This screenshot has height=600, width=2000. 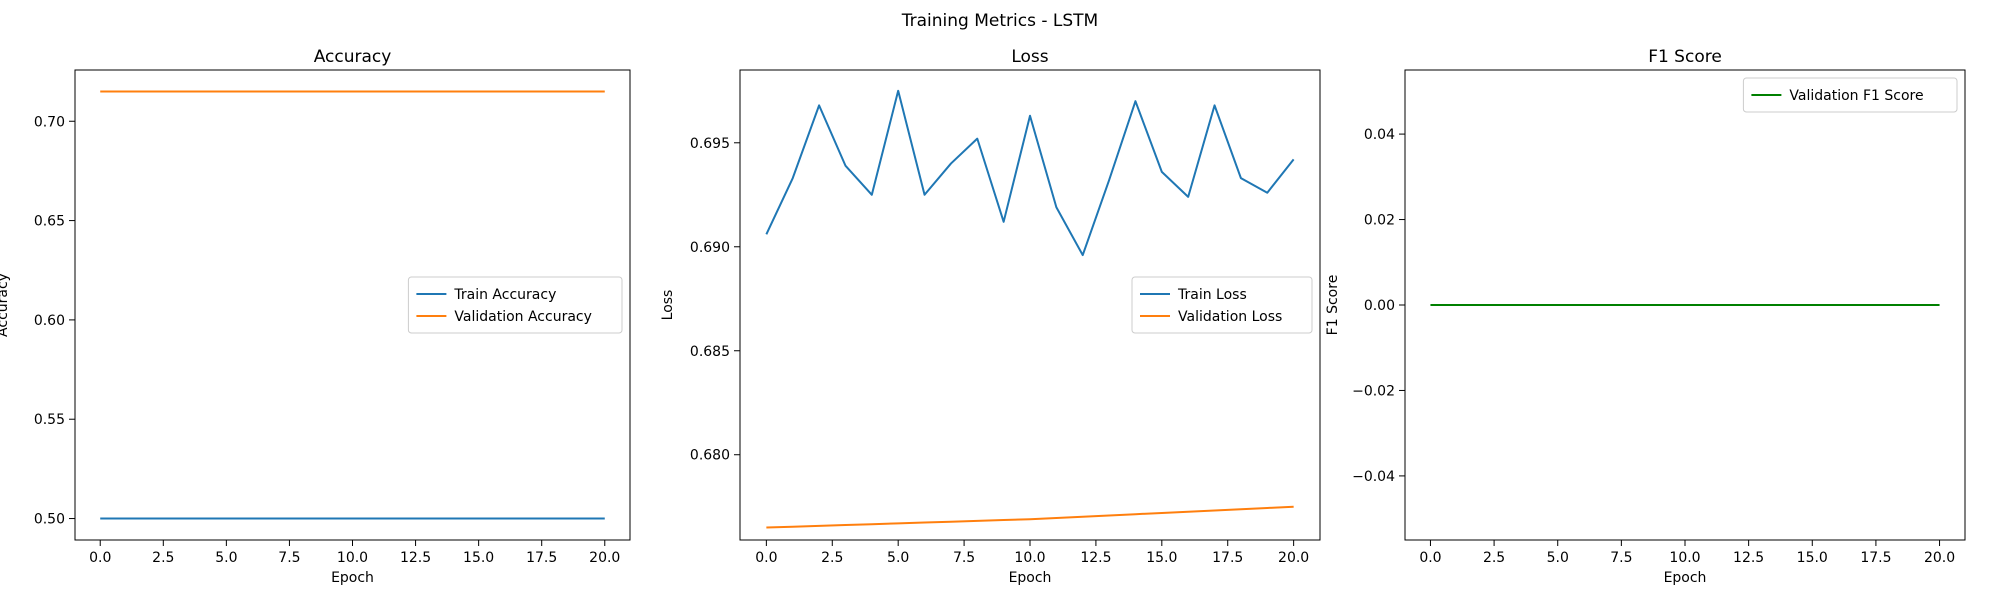 I want to click on accuracy-title: Accuracy, so click(x=353, y=57).